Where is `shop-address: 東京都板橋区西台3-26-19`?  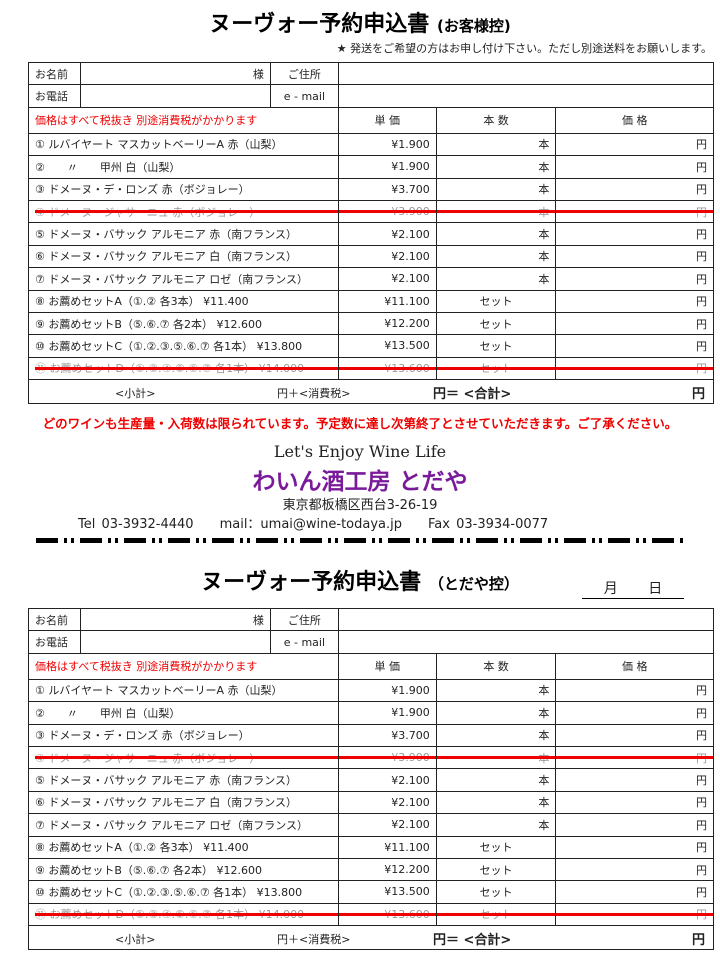
shop-address: 東京都板橋区西台3-26-19 is located at coordinates (360, 505).